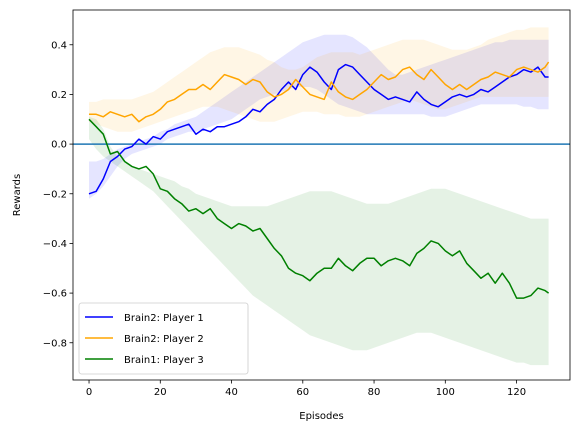  What do you see at coordinates (374, 392) in the screenshot?
I see `x-tick-label: 80` at bounding box center [374, 392].